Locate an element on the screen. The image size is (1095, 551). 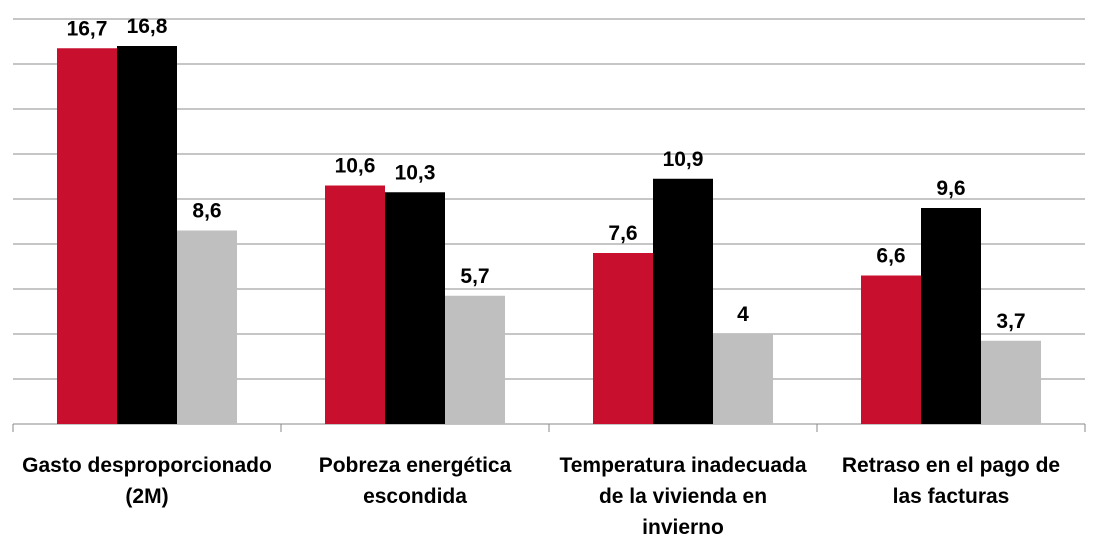
x-tick-label: Pobreza energética escondida is located at coordinates (415, 481).